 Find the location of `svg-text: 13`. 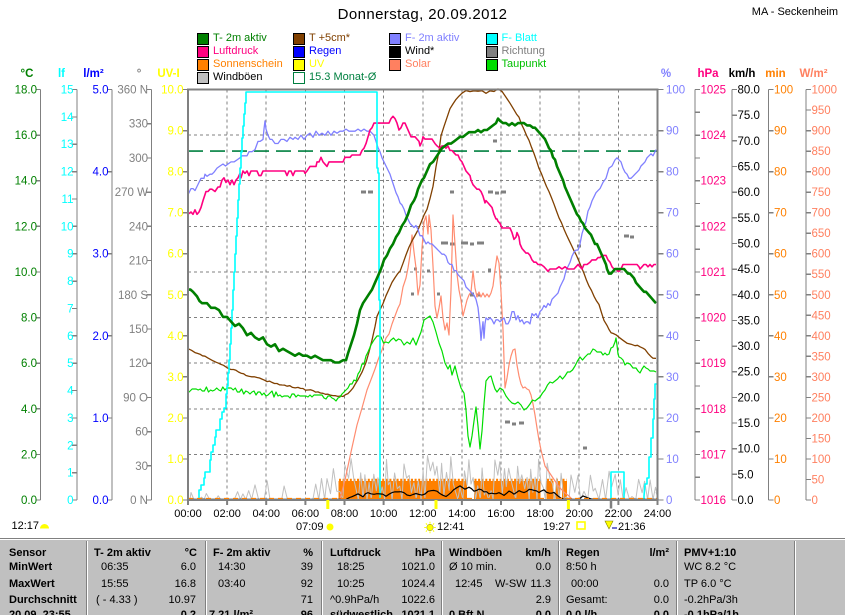

svg-text: 13 is located at coordinates (67, 145).